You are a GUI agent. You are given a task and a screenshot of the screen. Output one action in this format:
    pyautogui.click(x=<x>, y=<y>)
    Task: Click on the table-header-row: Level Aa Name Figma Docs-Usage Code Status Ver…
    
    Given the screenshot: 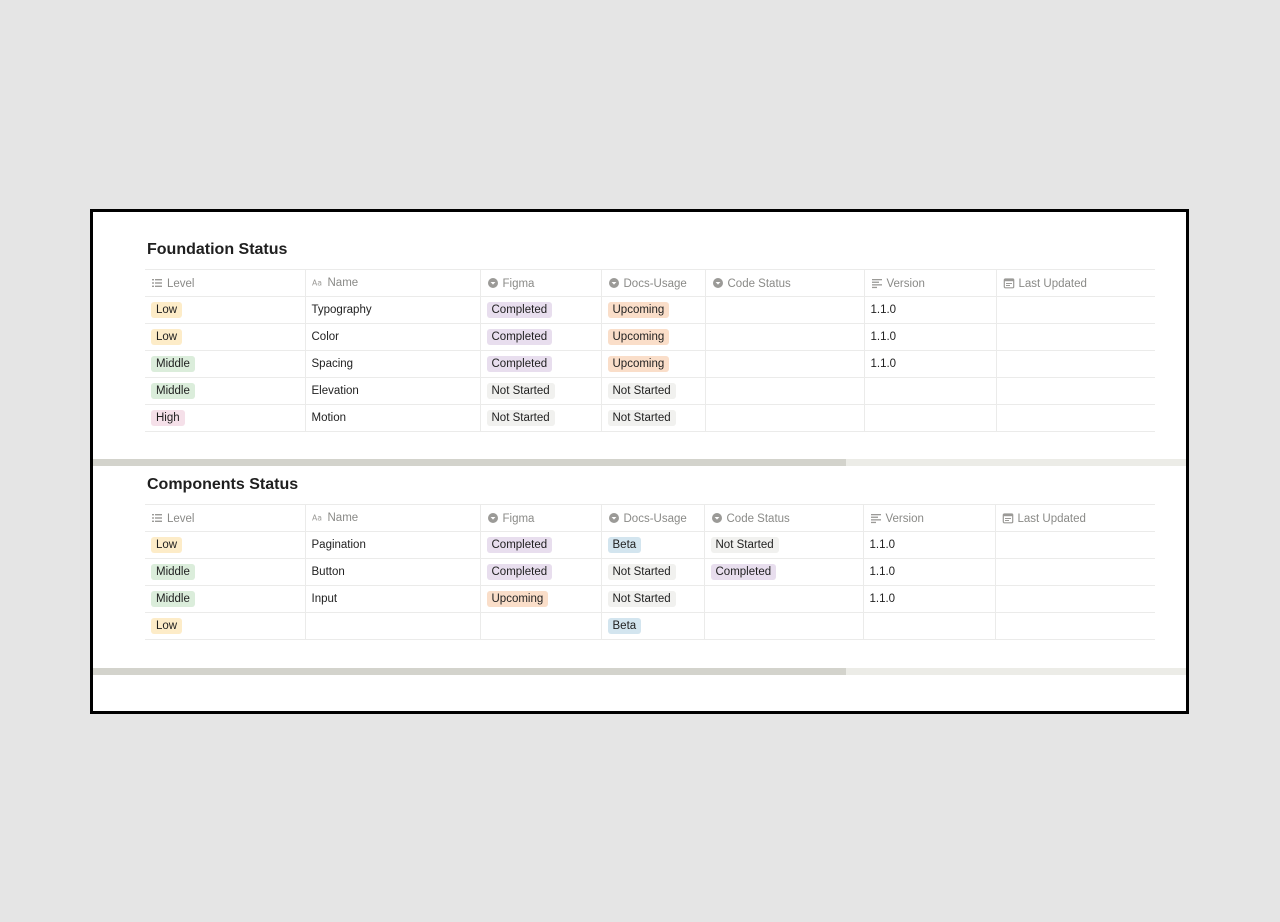 What is the action you would take?
    pyautogui.click(x=650, y=283)
    